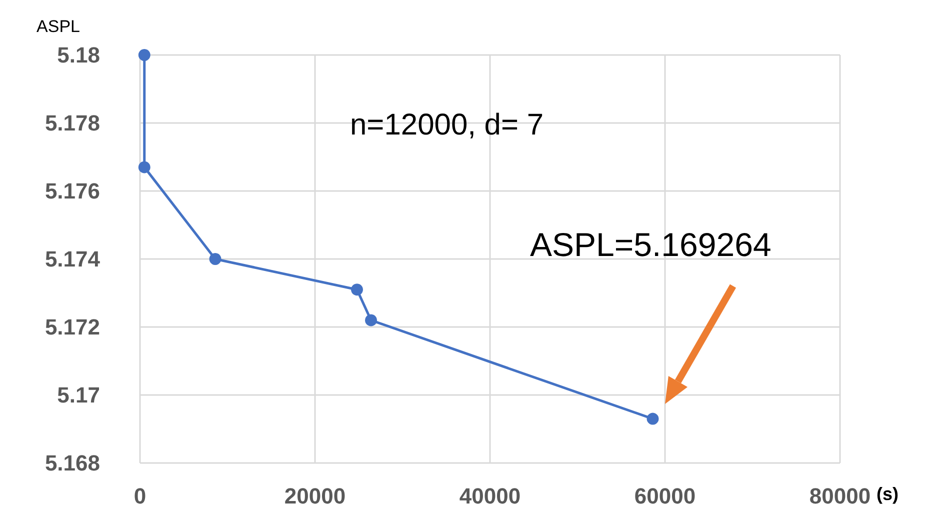 This screenshot has width=931, height=529. I want to click on x-tick-label: 60000, so click(665, 496).